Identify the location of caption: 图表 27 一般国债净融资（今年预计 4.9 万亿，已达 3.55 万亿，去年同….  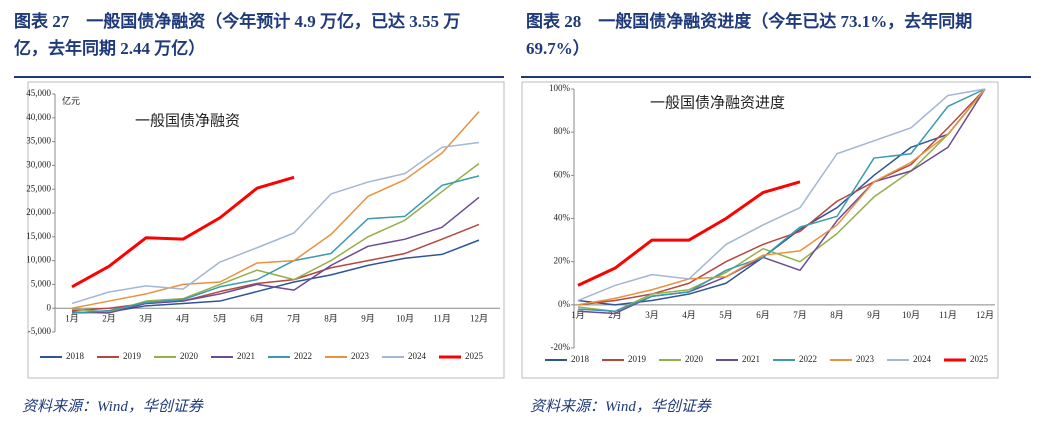
(237, 35).